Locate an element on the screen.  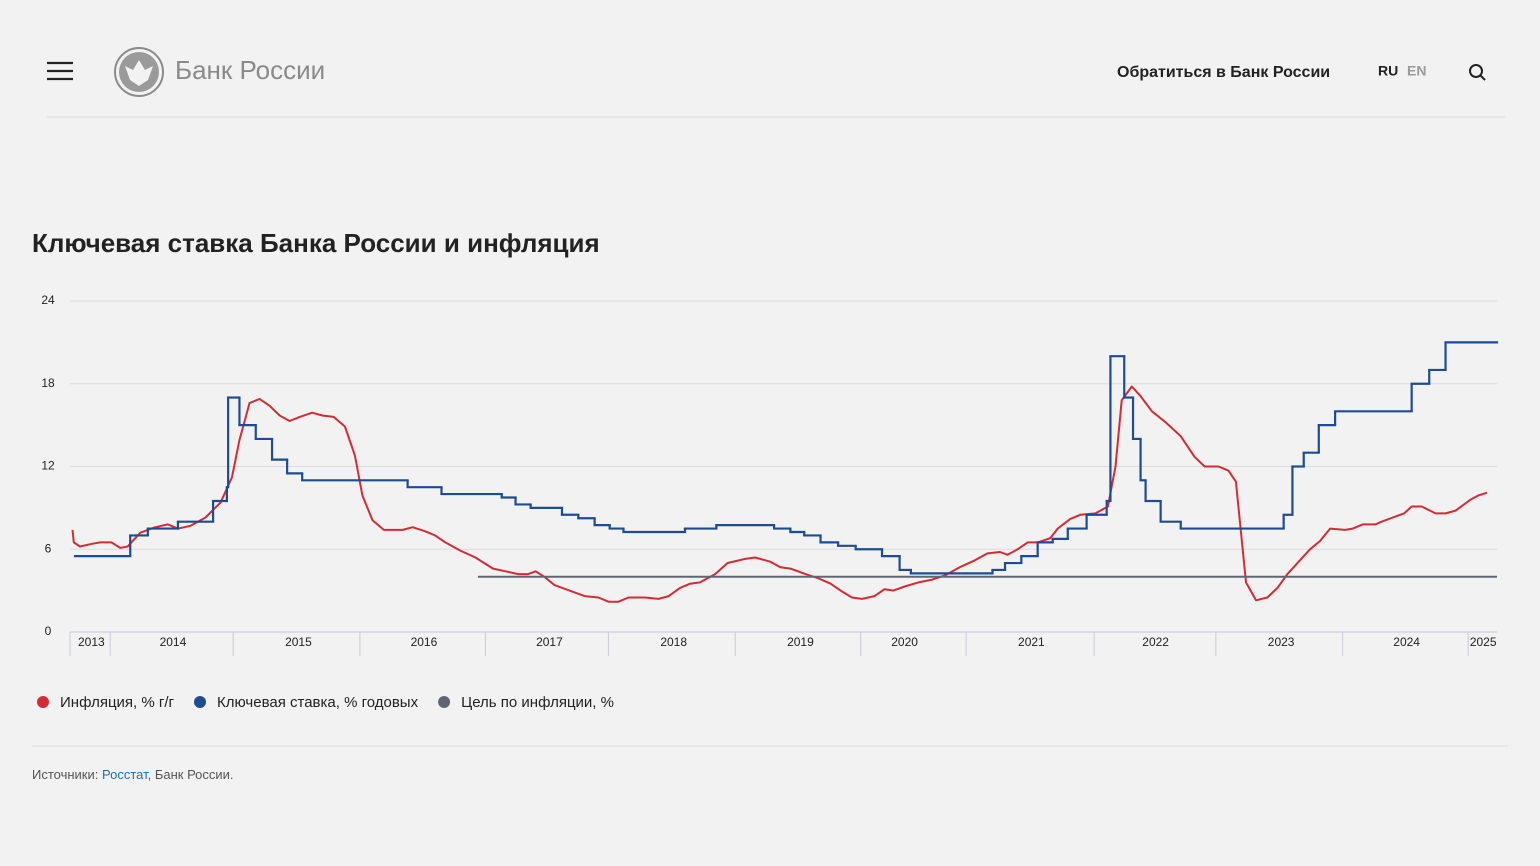
logo-eagle is located at coordinates (139, 73).